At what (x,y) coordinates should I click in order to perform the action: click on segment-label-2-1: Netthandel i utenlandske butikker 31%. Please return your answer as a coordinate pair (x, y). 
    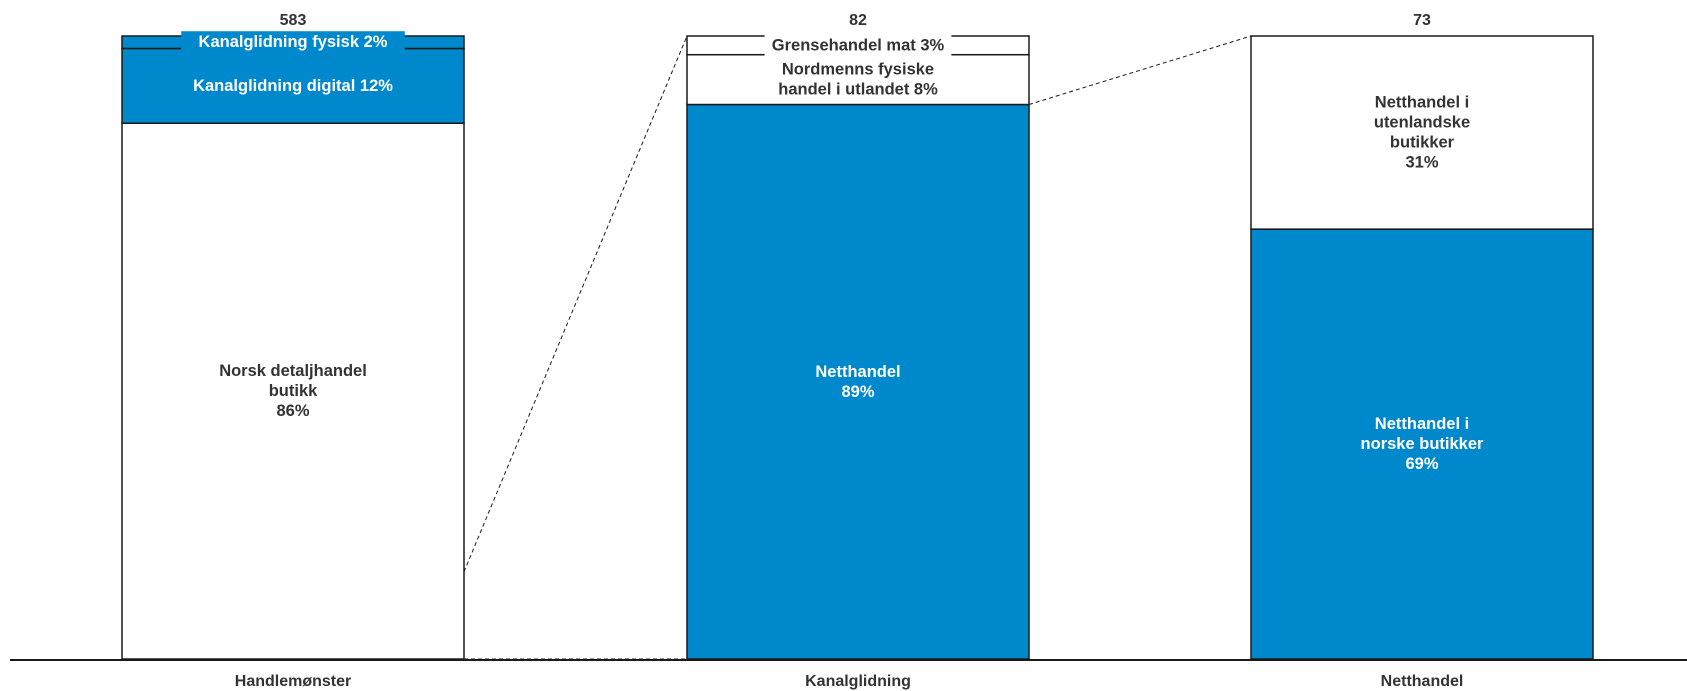
    Looking at the image, I should click on (1422, 133).